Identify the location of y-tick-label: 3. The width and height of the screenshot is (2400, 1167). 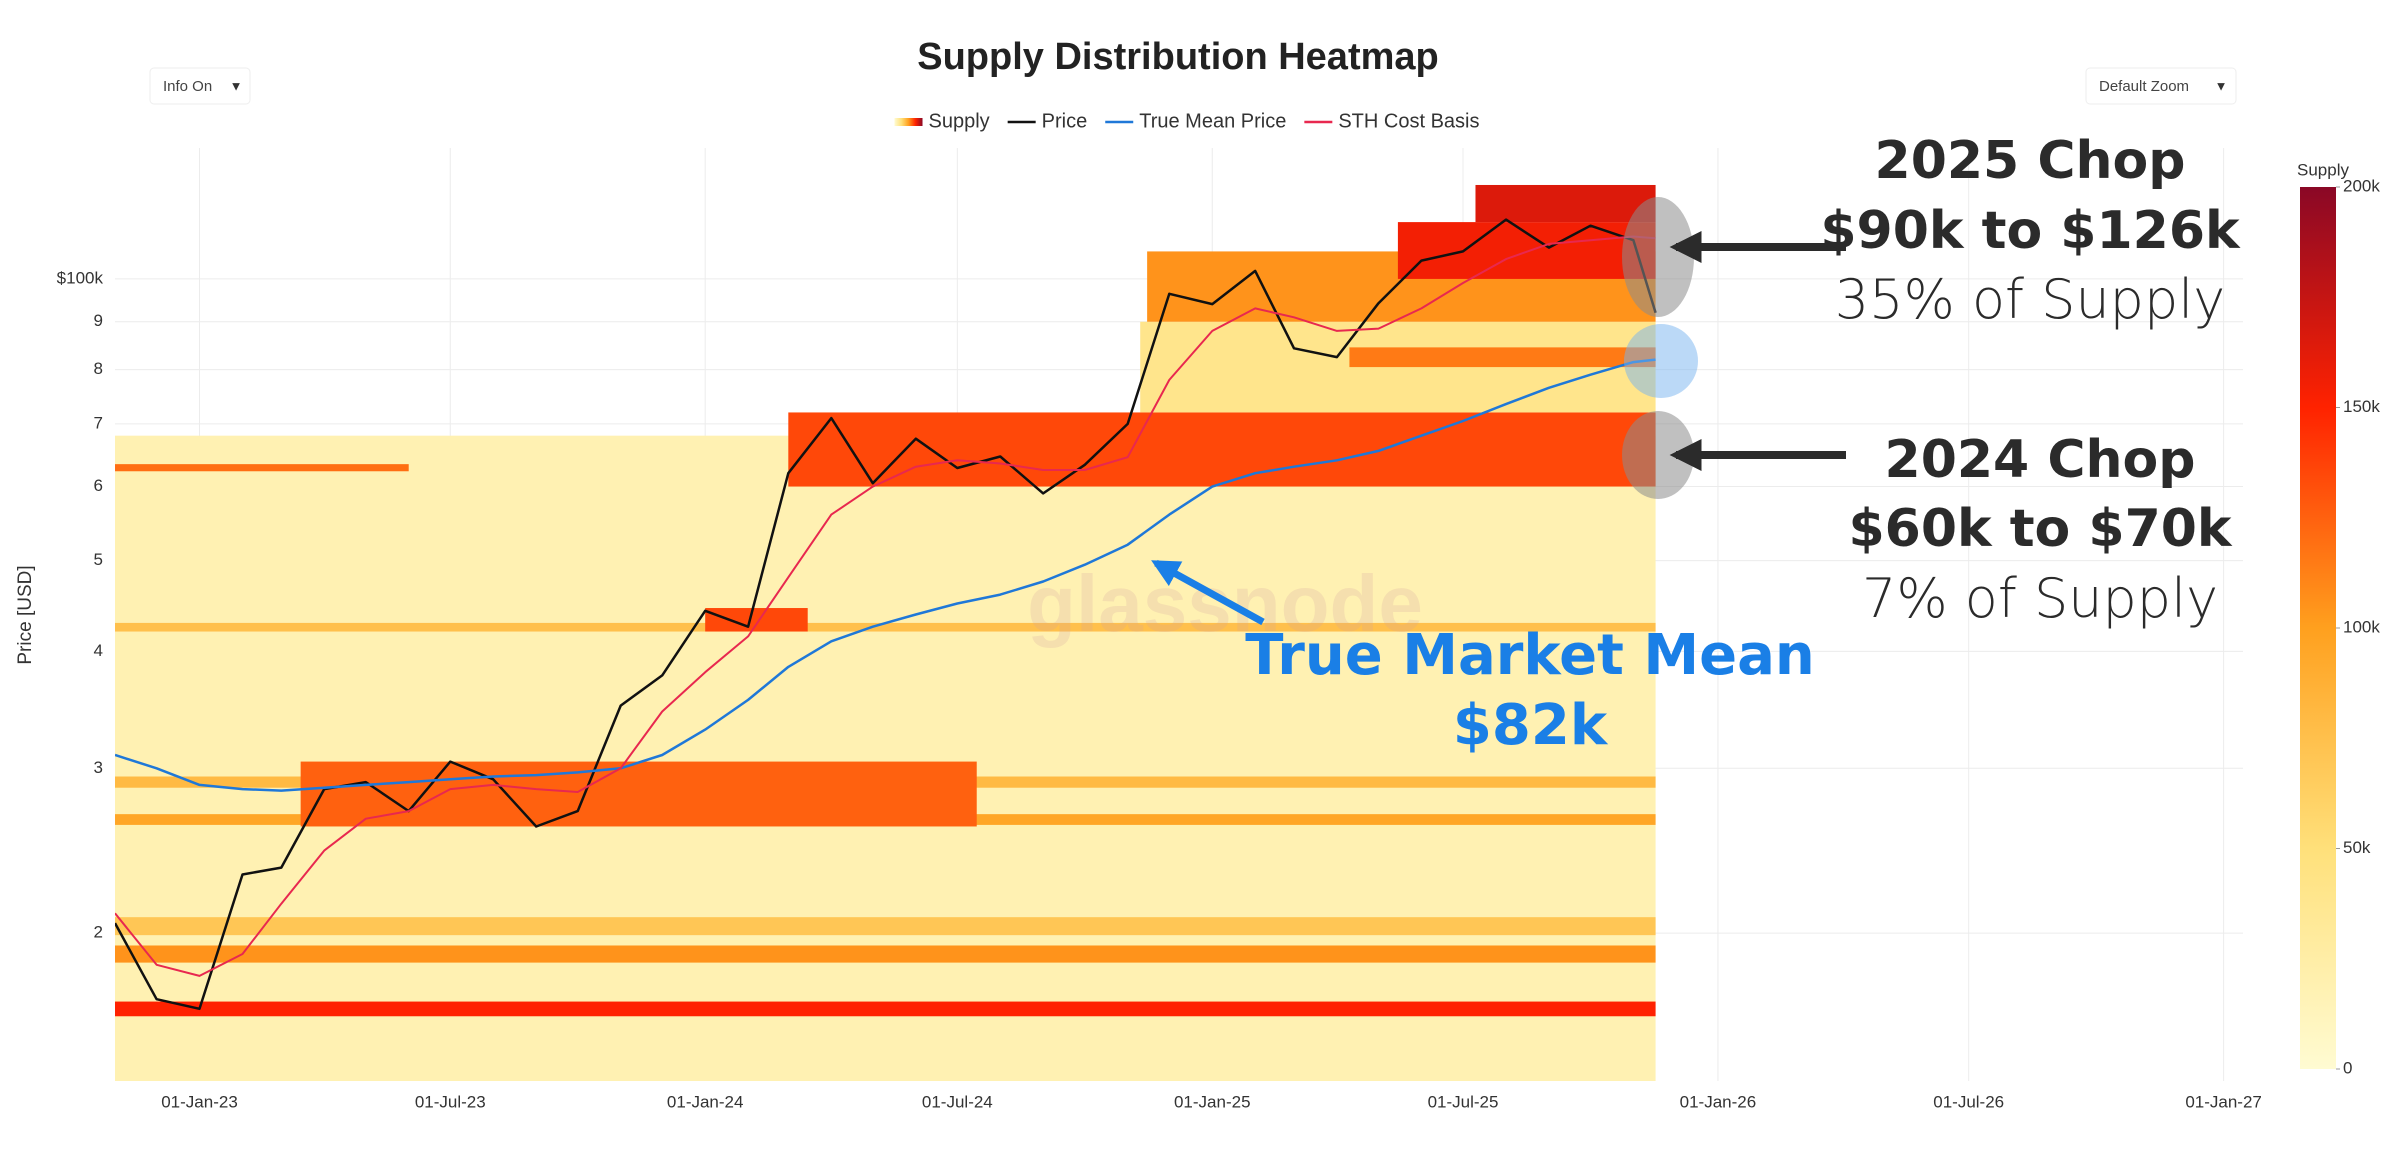
(98, 767).